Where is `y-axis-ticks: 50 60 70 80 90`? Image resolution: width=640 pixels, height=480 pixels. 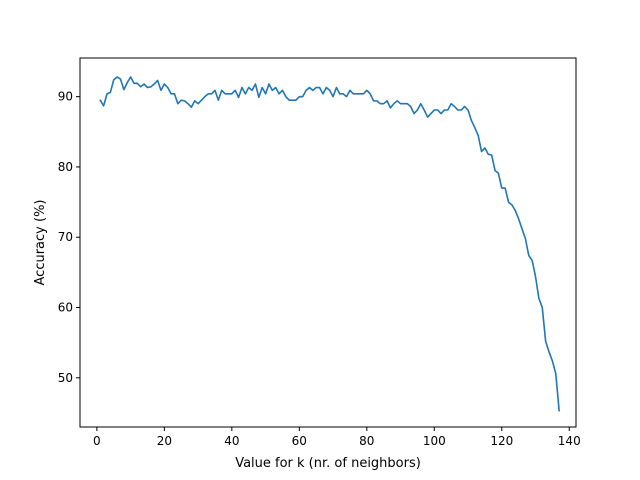 y-axis-ticks: 50 60 70 80 90 is located at coordinates (69, 237).